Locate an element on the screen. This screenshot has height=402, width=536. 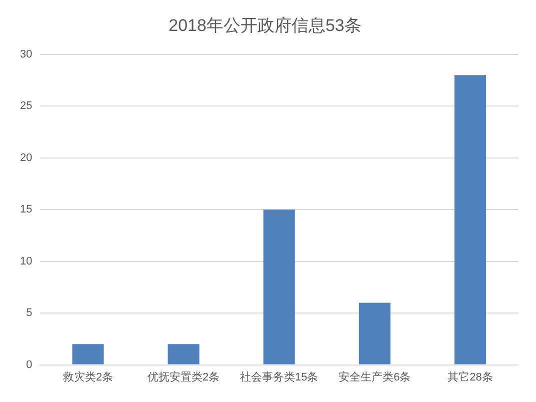
y-tick-label: 30 is located at coordinates (26, 54).